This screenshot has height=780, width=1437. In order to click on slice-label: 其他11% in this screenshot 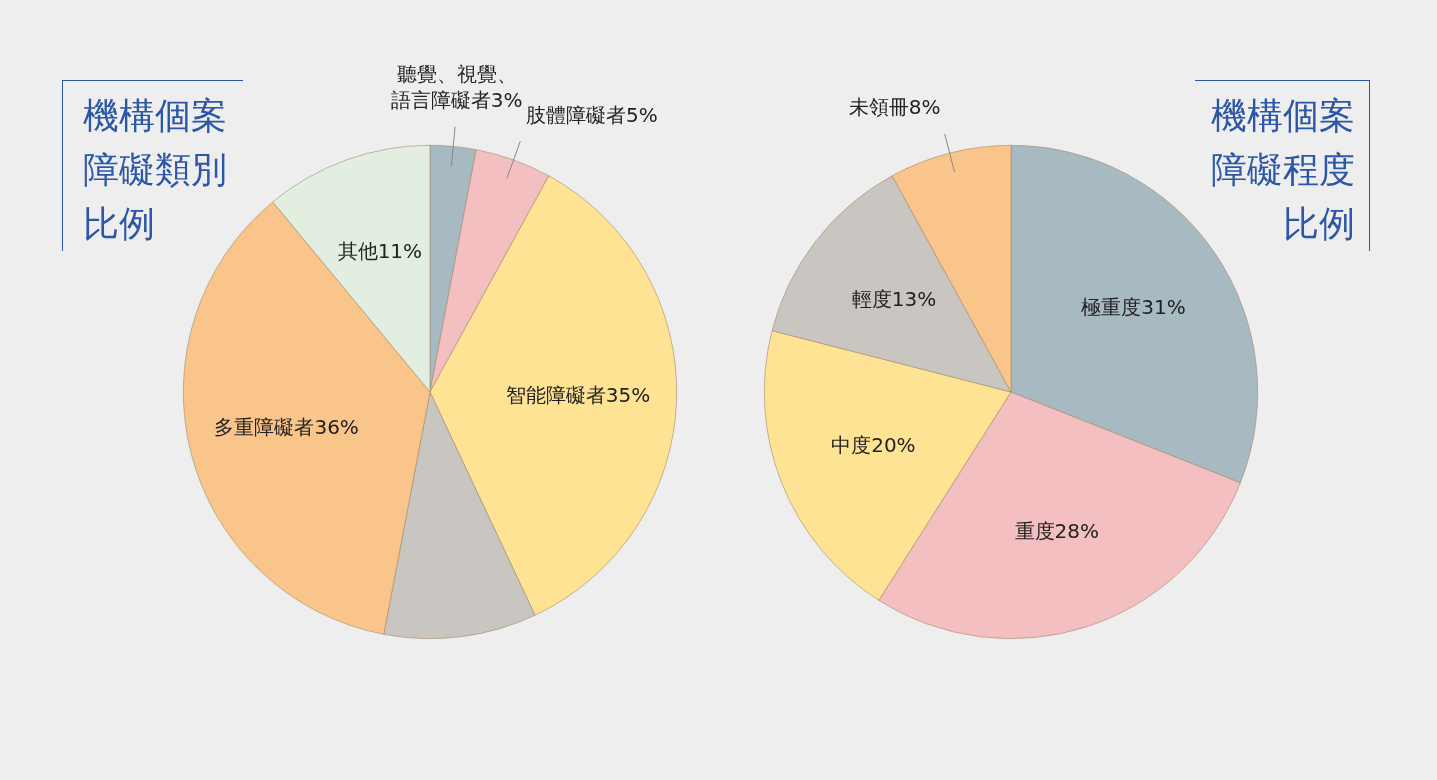, I will do `click(380, 250)`.